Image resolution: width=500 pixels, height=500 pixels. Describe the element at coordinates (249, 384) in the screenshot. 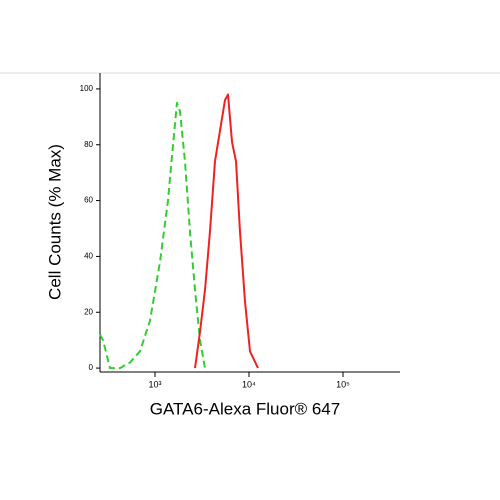

I see `x-tick-label: 10⁴` at that location.